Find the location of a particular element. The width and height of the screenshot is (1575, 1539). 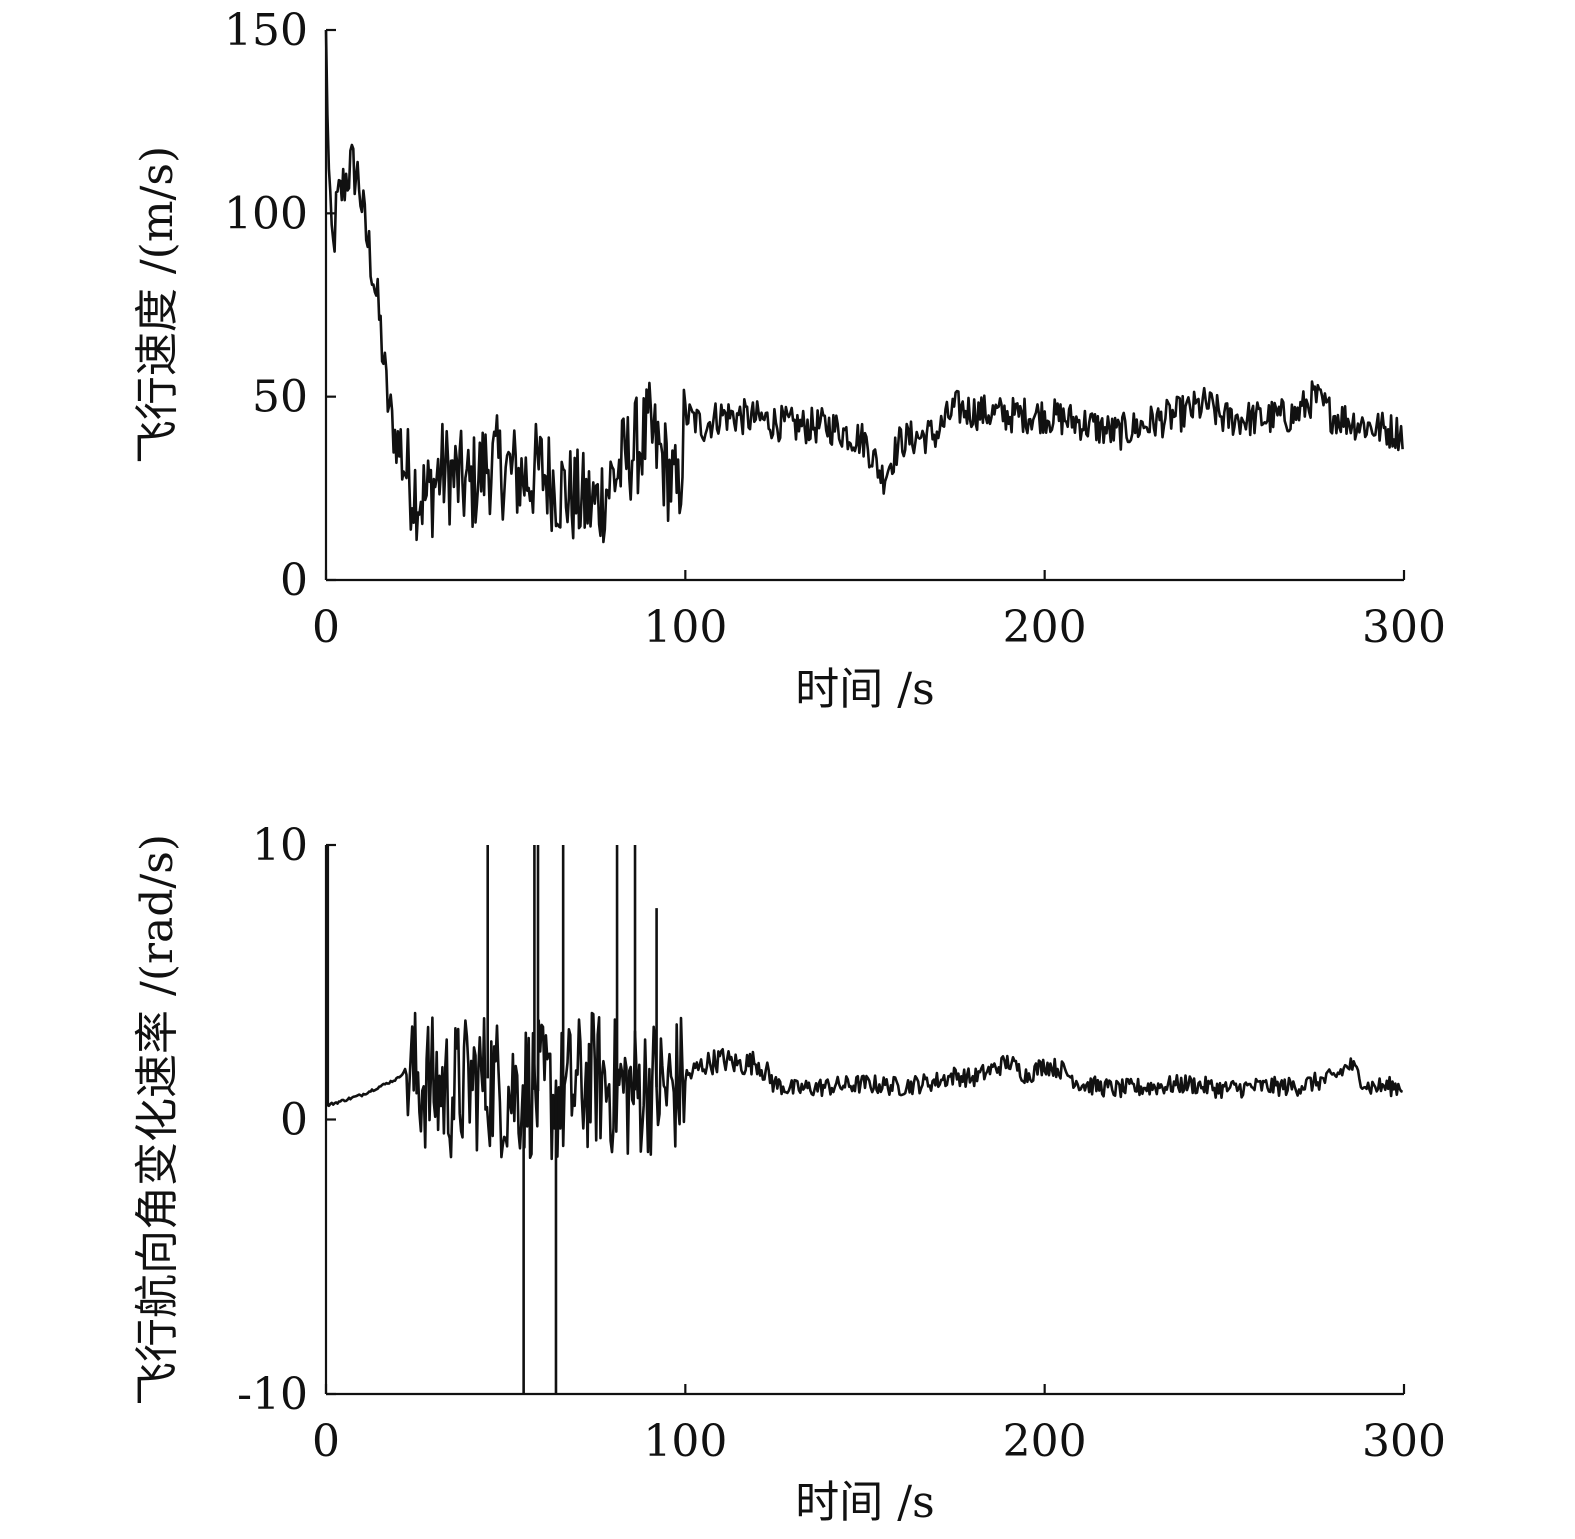

speed-y-tick-label: 100 is located at coordinates (266, 213).